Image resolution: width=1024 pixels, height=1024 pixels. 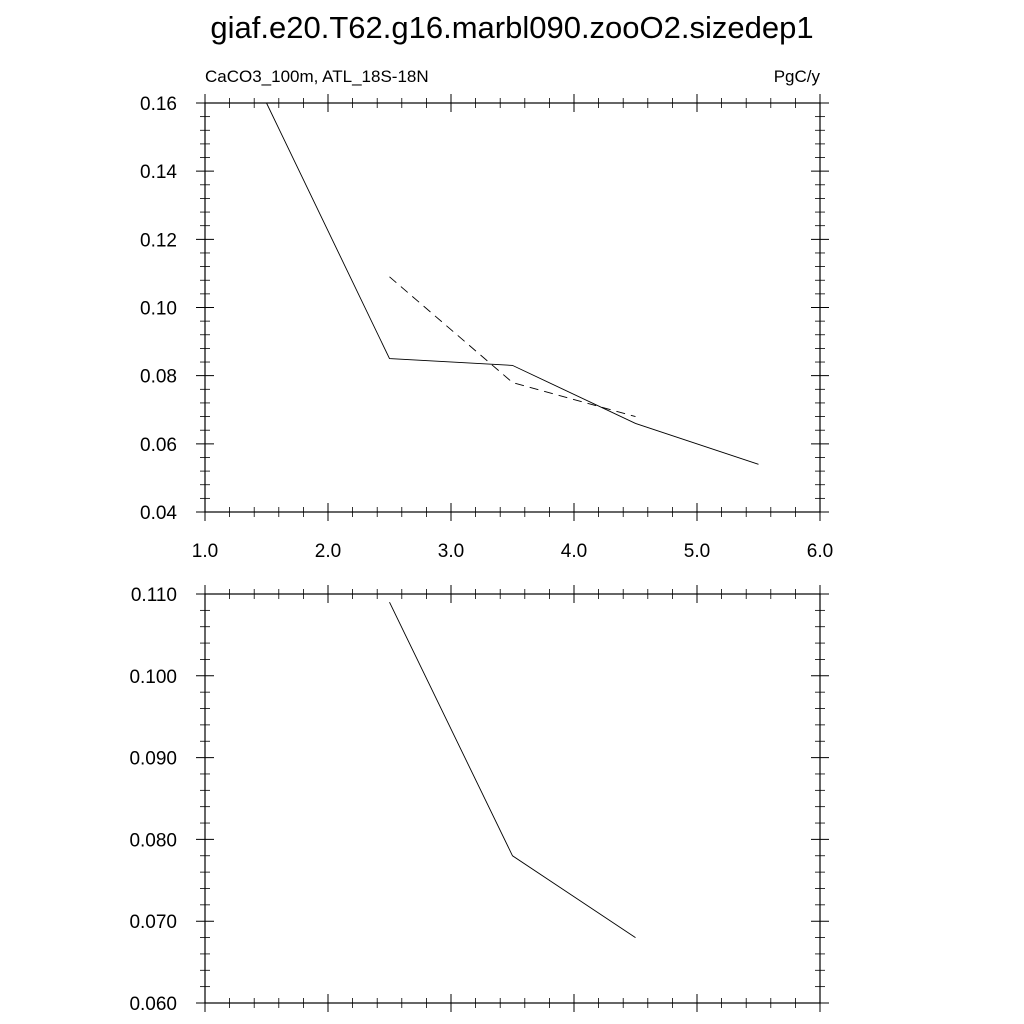 I want to click on y-tick-label: 0.16, so click(x=158, y=104).